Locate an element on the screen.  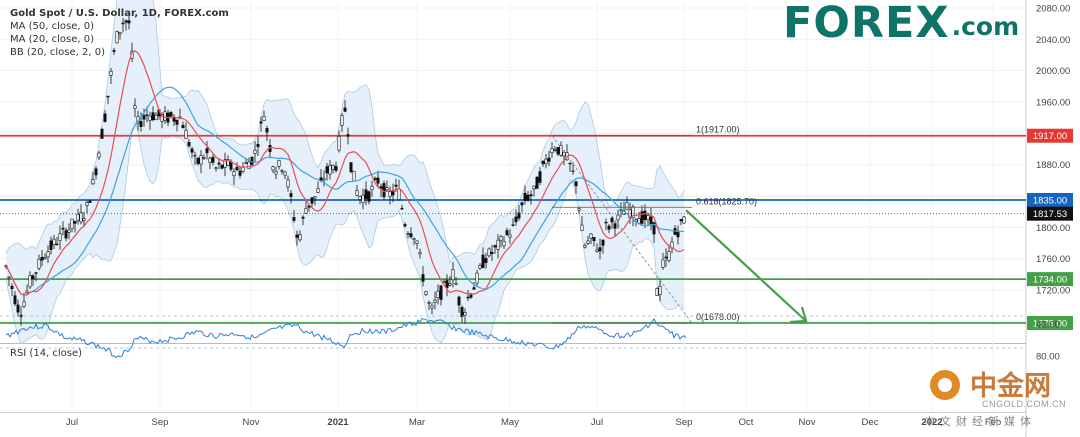
y-tick-label: 1880.00 is located at coordinates (1053, 165).